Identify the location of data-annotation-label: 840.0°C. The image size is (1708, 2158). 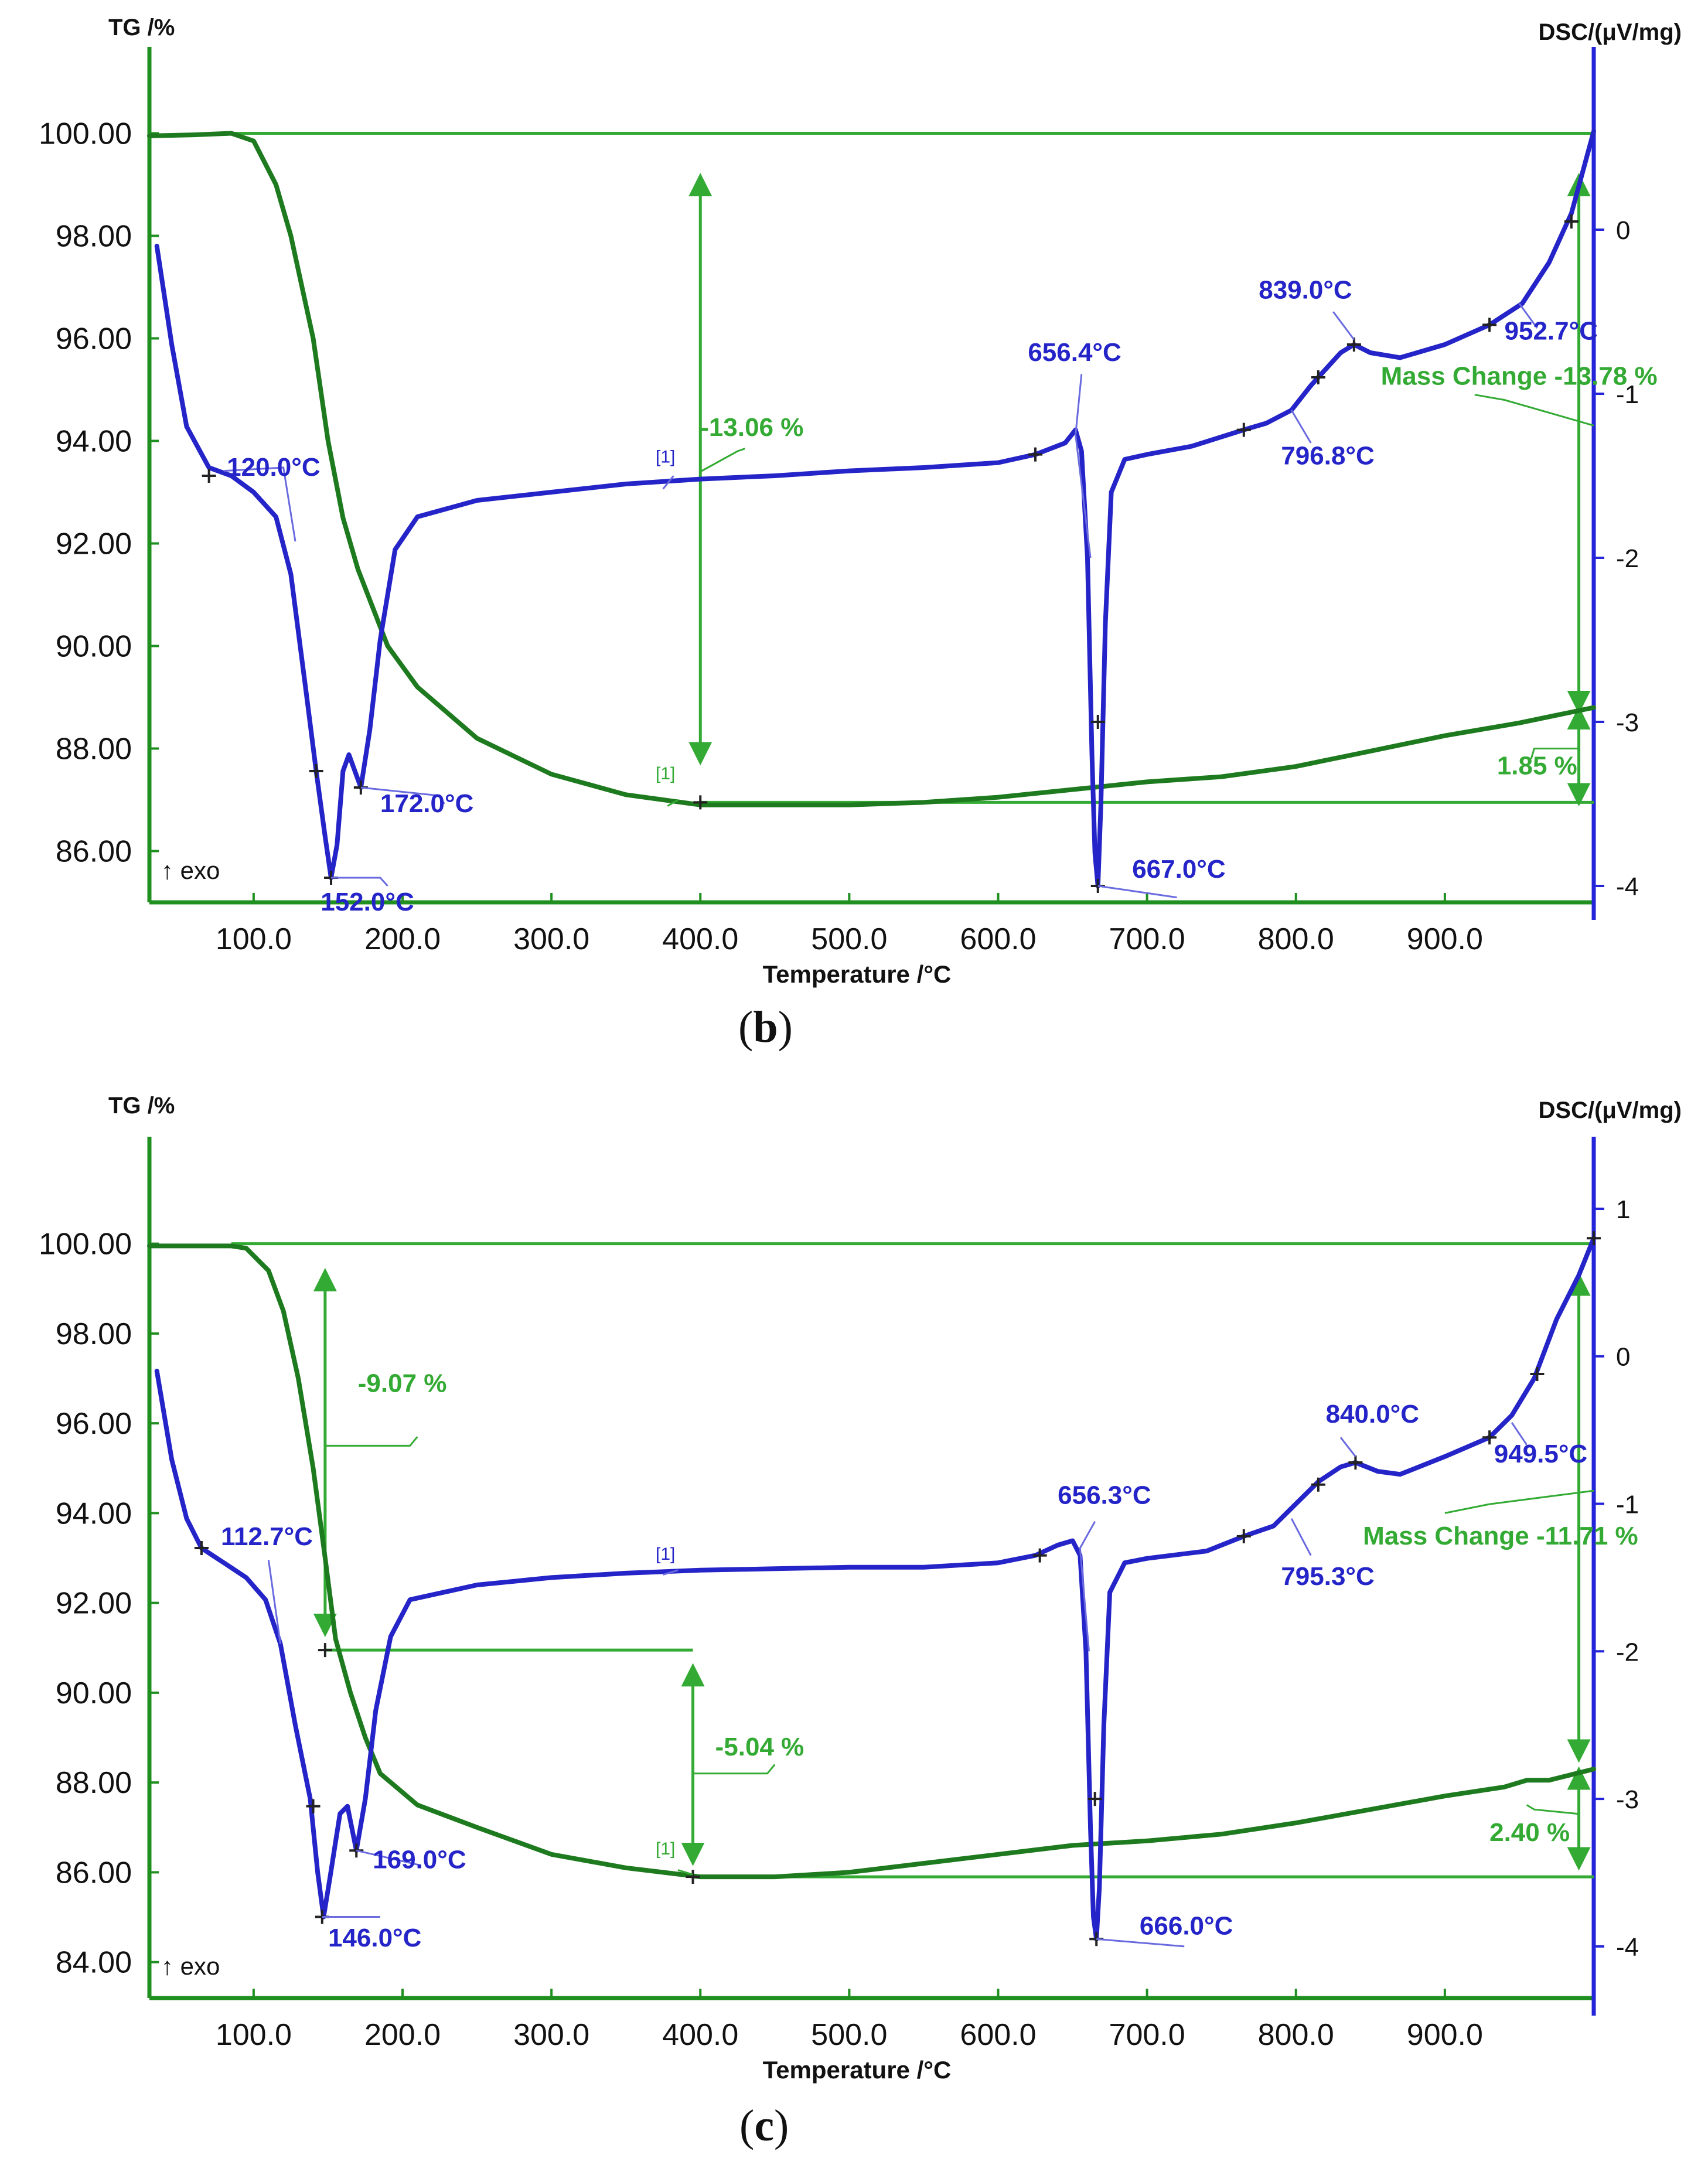
(1372, 1415).